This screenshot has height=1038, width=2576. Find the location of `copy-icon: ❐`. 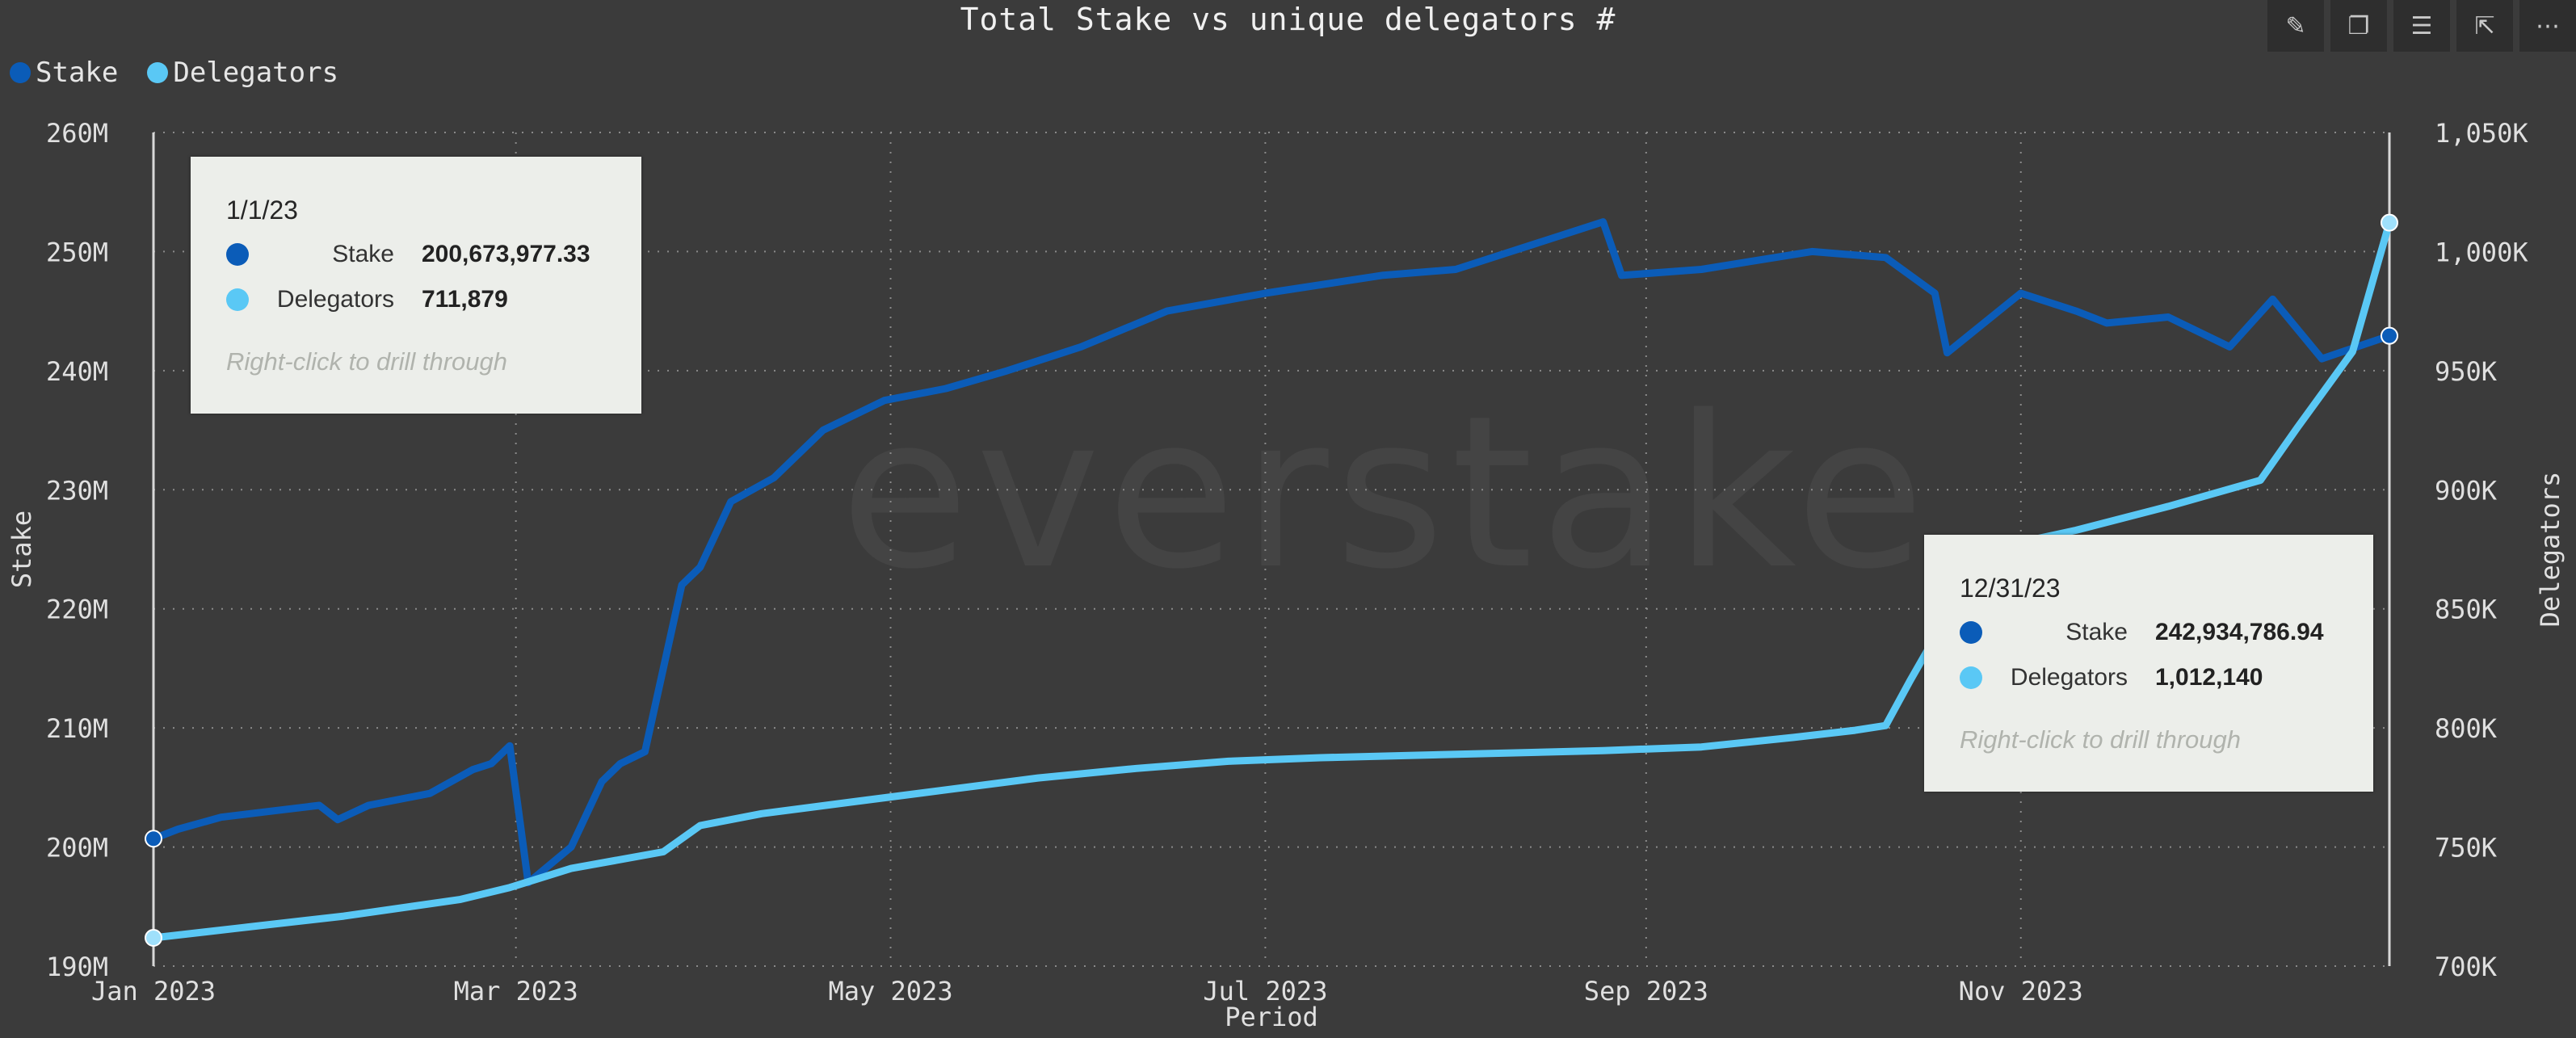

copy-icon: ❐ is located at coordinates (2358, 26).